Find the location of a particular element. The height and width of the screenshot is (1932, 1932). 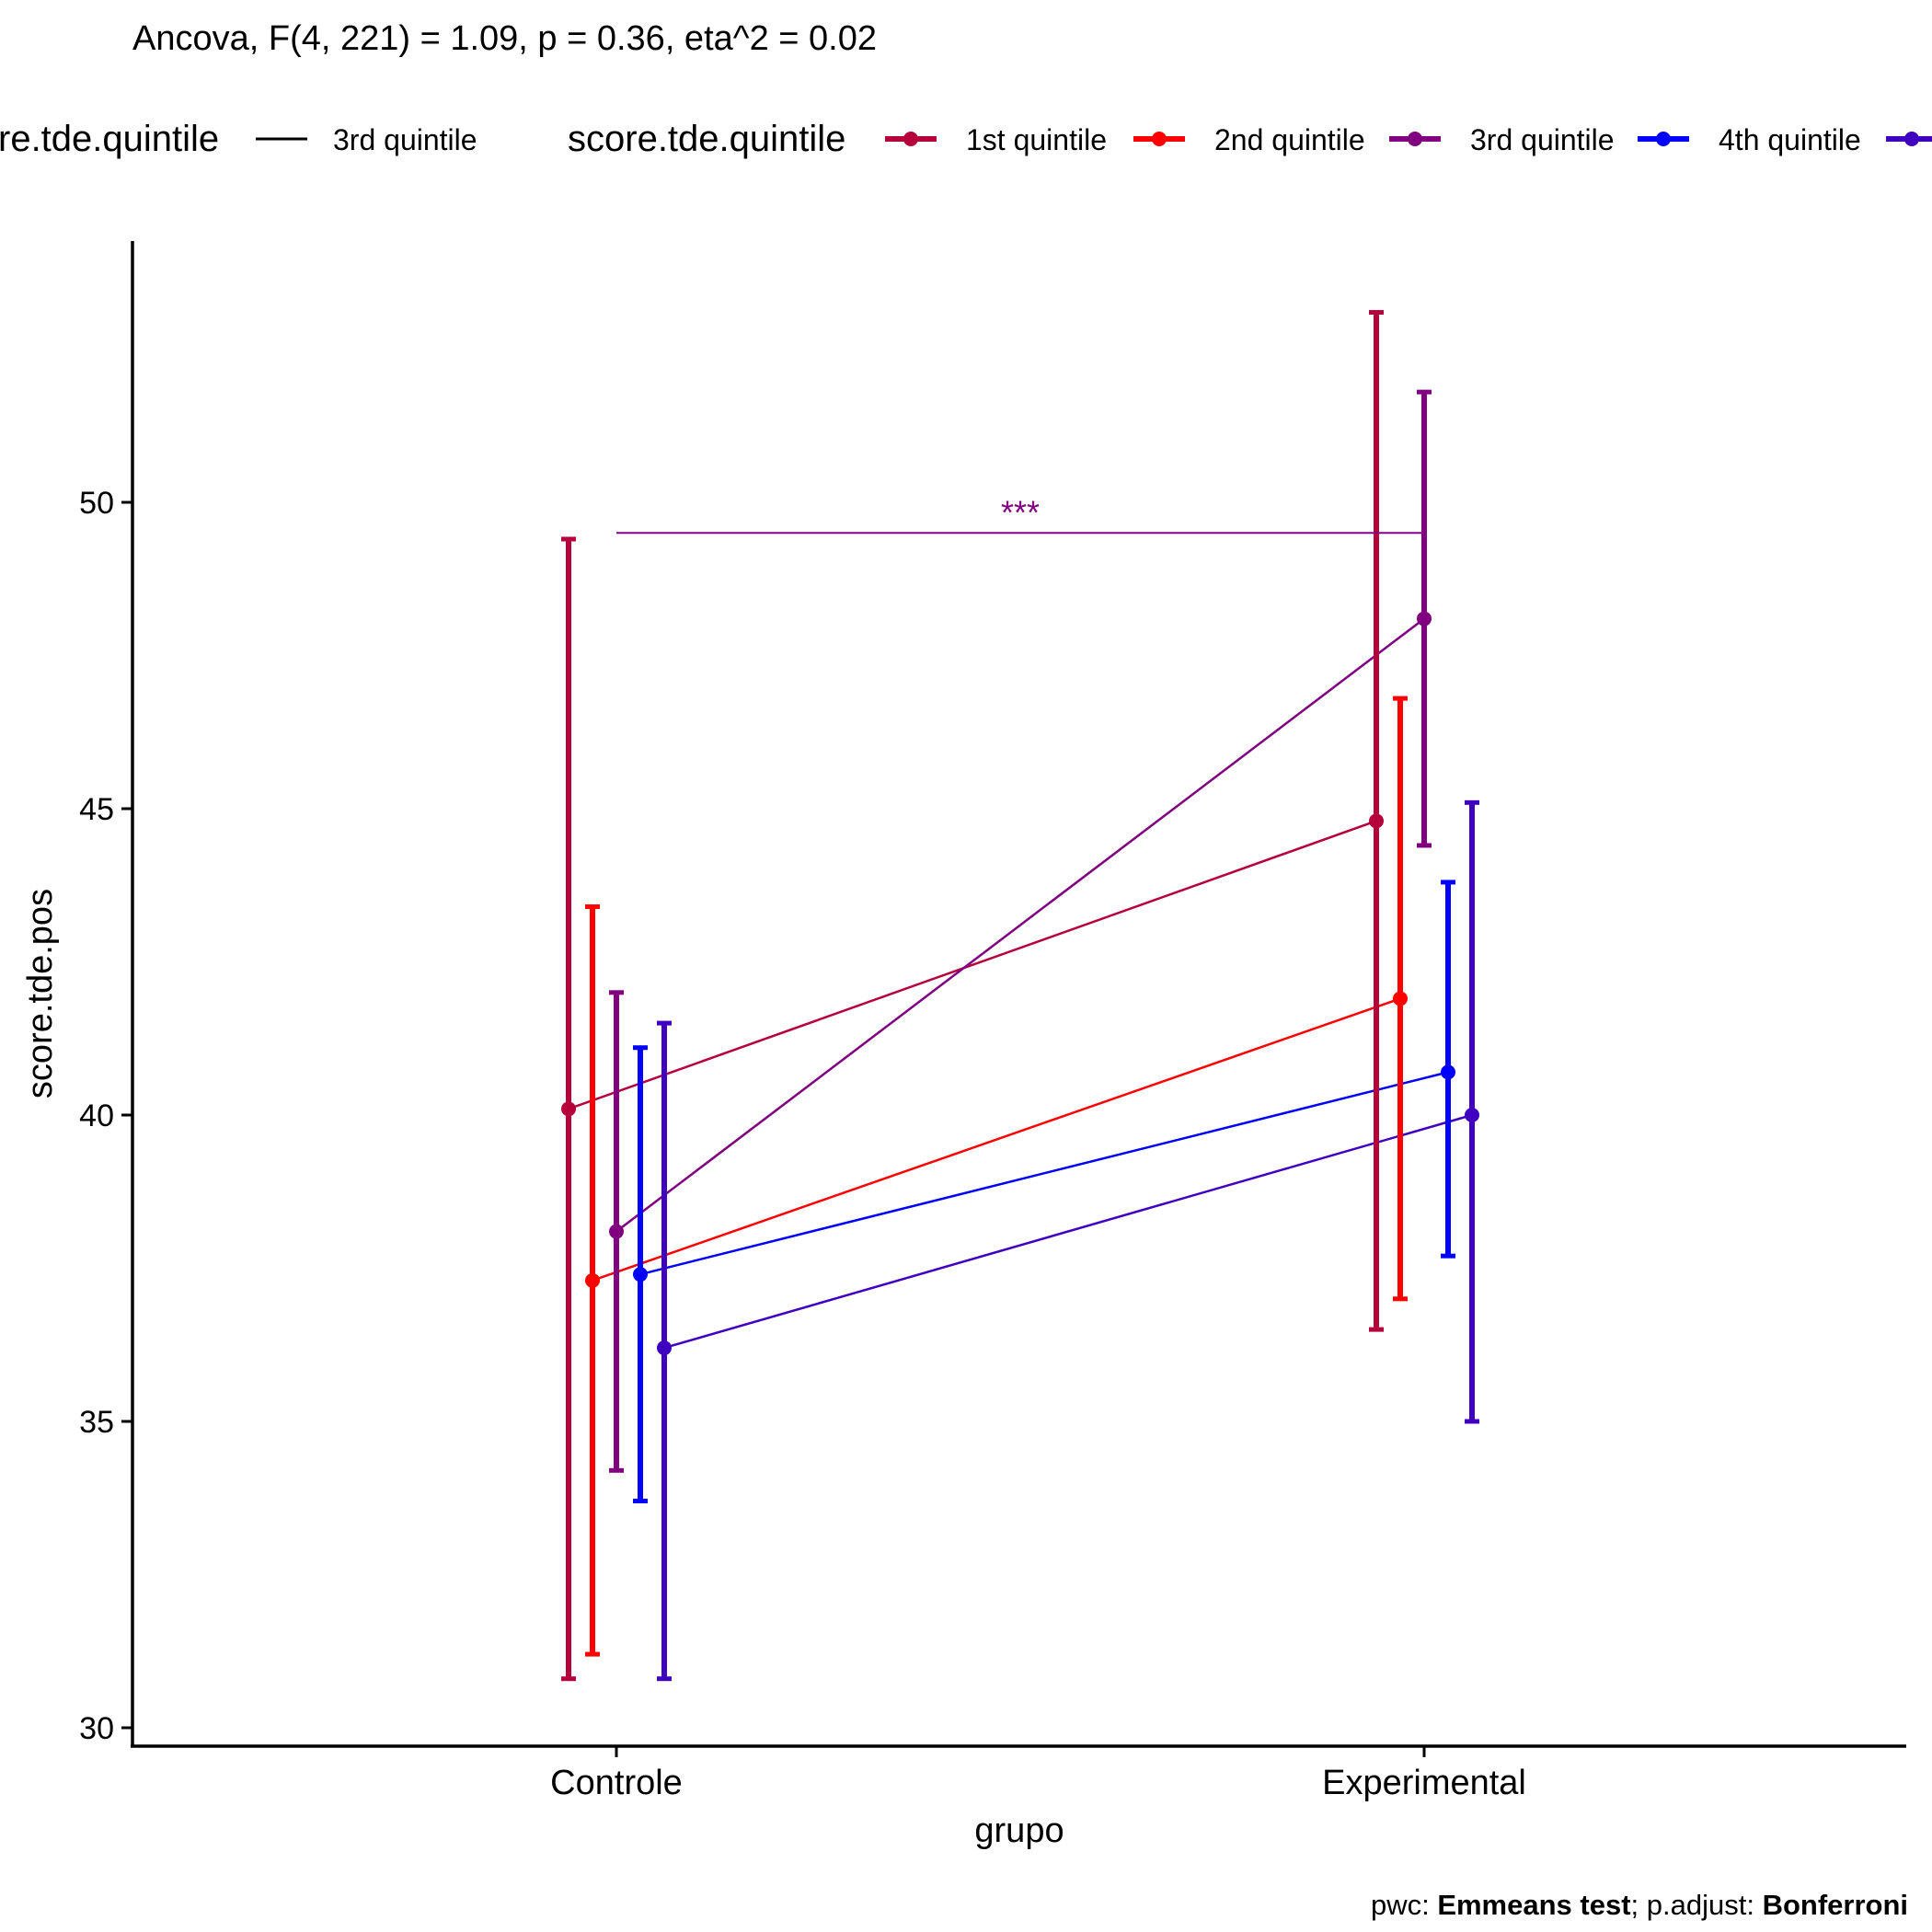

y-tick-label: 45 is located at coordinates (96, 809).